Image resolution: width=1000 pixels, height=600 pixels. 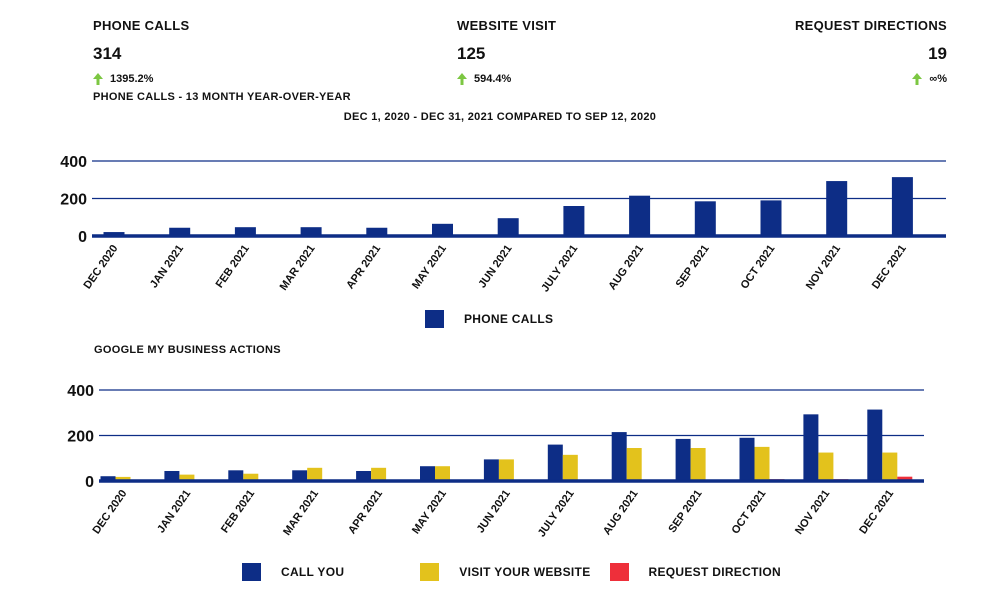 I want to click on kpi-value: 19, so click(x=937, y=53).